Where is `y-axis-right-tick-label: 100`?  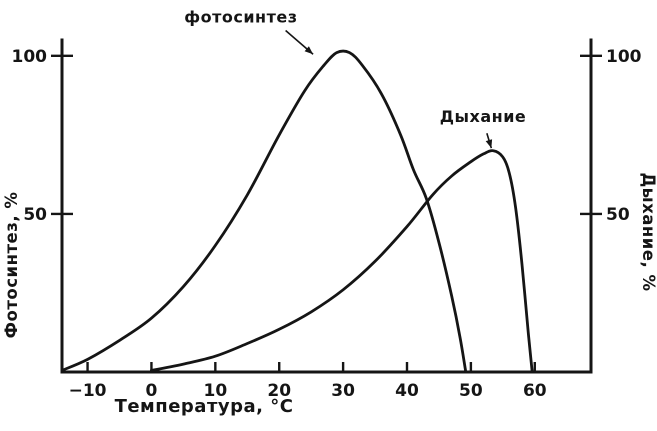
y-axis-right-tick-label: 100 is located at coordinates (624, 57).